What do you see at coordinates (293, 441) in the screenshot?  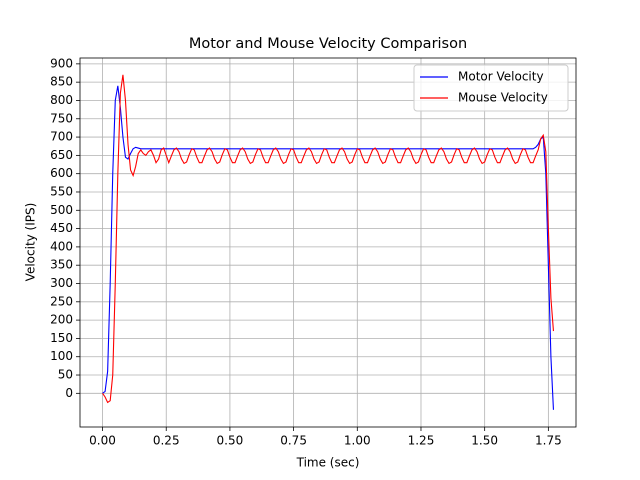 I see `x-tick-label: 0.75` at bounding box center [293, 441].